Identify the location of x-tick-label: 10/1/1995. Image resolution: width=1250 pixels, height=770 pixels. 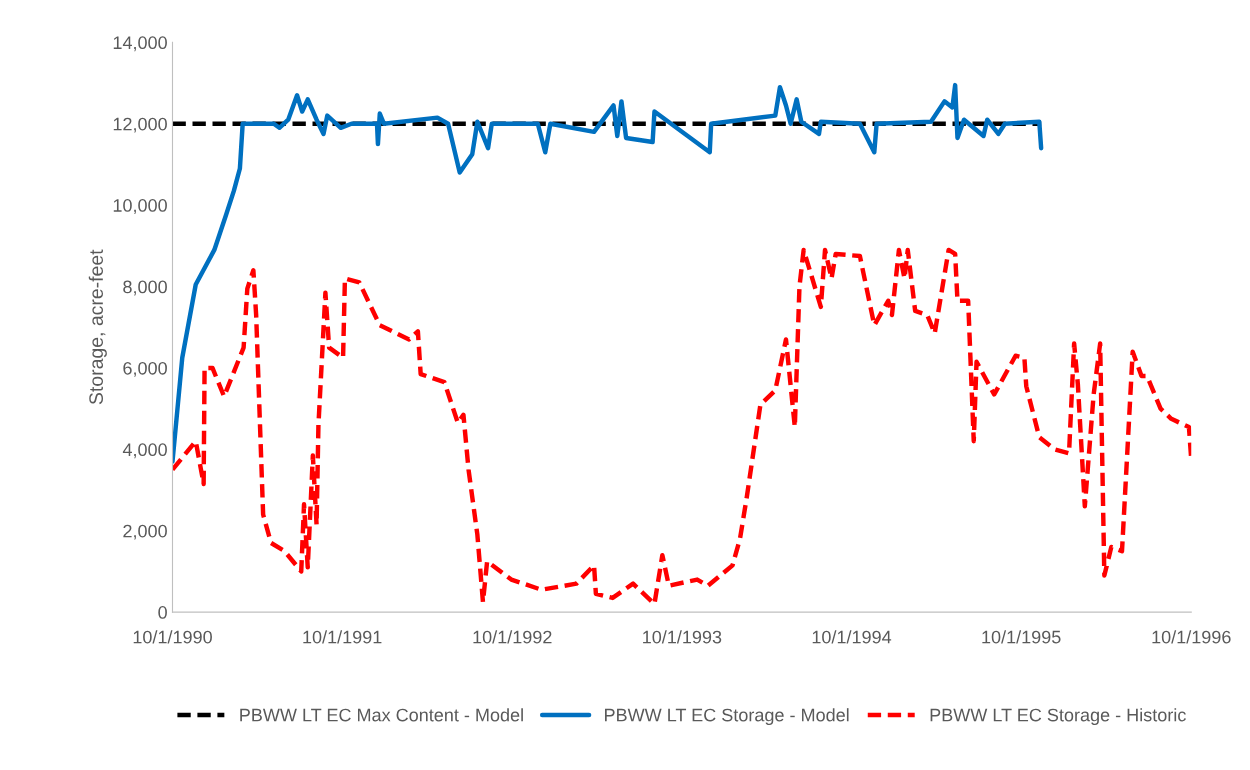
(1021, 637).